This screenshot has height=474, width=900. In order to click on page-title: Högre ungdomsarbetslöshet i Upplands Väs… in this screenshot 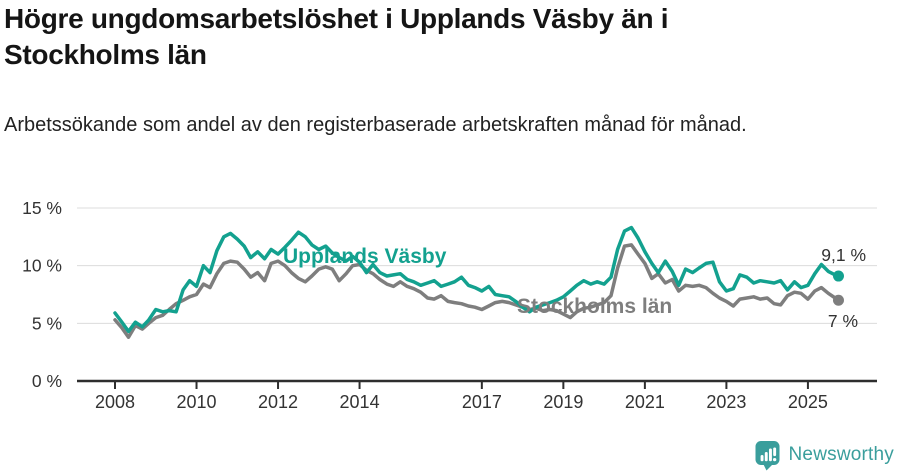, I will do `click(336, 37)`.